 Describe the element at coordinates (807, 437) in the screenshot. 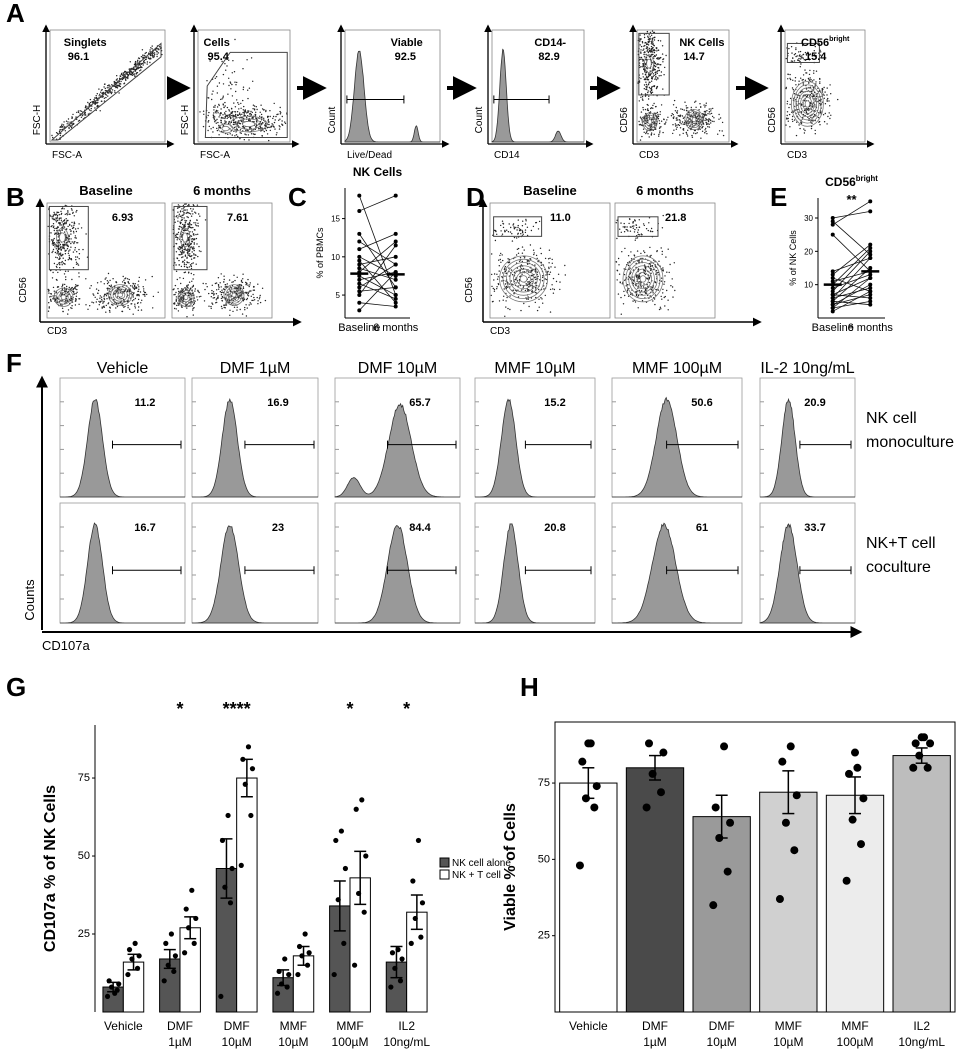

I see `plot-frame` at that location.